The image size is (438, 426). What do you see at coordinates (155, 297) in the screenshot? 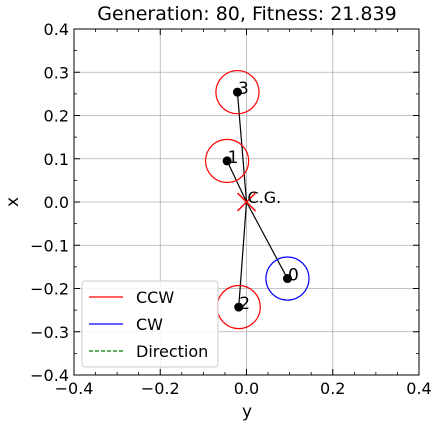
I see `legend-label-ccw: CCW` at bounding box center [155, 297].